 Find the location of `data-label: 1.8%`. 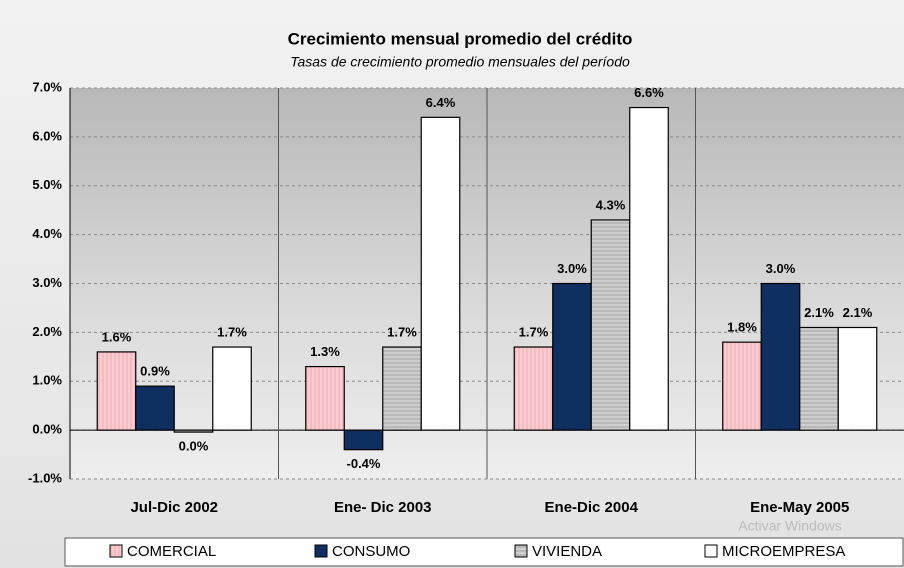

data-label: 1.8% is located at coordinates (742, 327).